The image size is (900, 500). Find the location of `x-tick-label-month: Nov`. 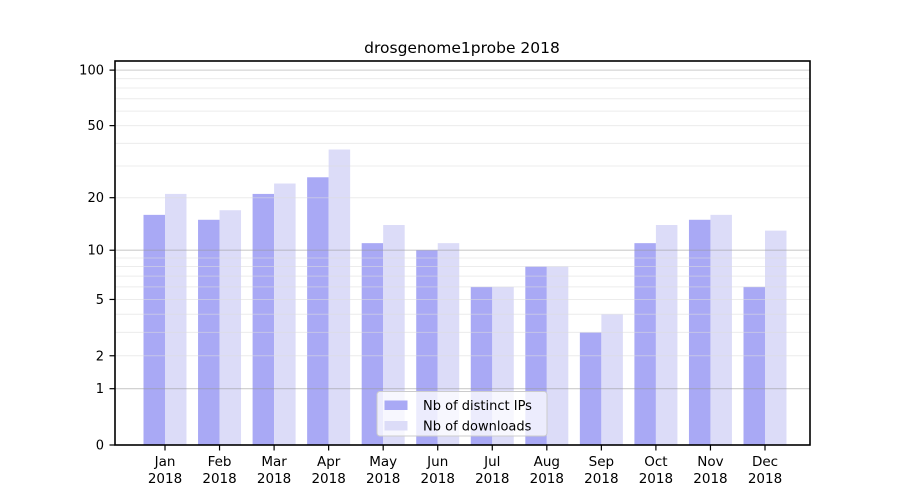

x-tick-label-month: Nov is located at coordinates (710, 462).